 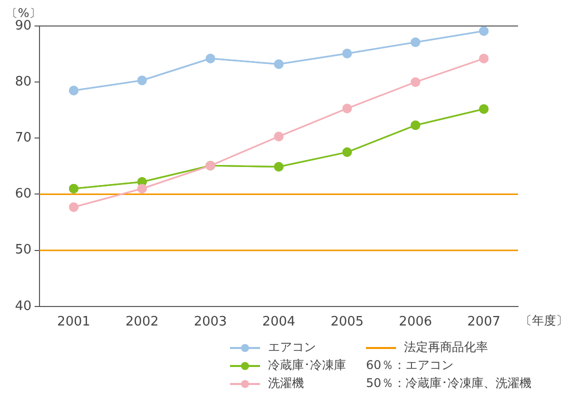 I want to click on y-tick-label: 80, so click(x=23, y=82).